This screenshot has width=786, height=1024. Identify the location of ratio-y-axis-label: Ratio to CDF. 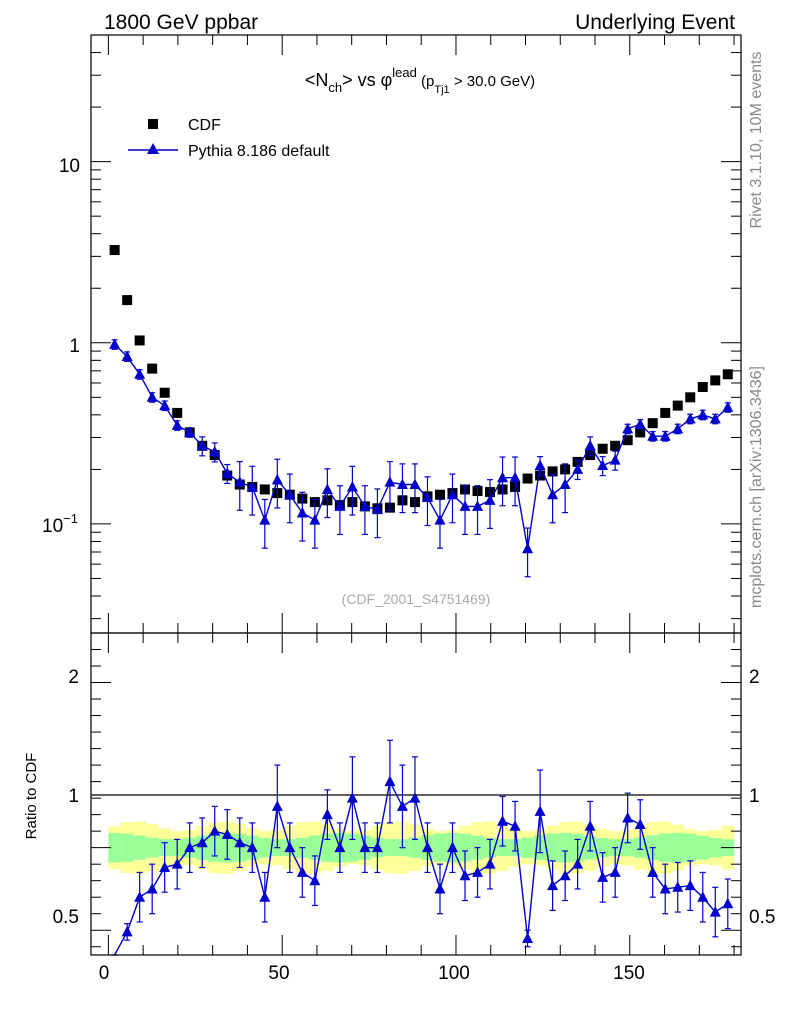
(31, 796).